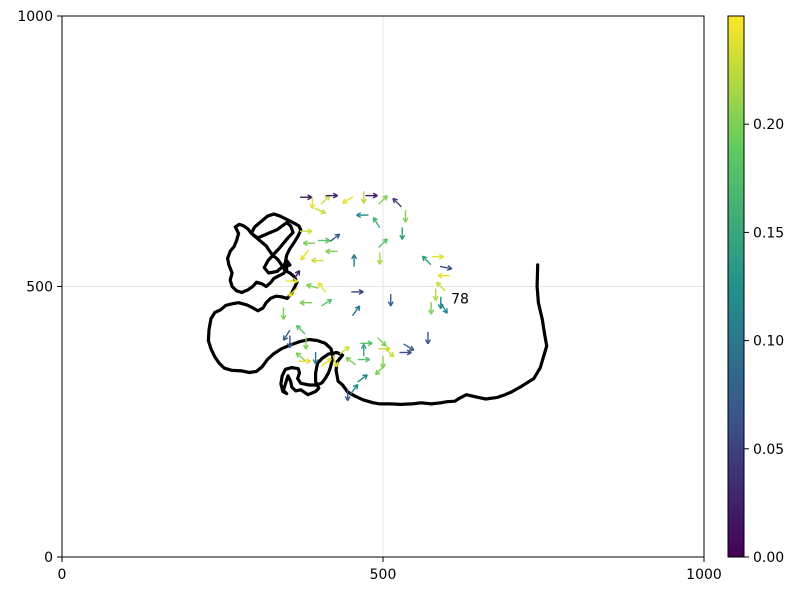 This screenshot has height=600, width=800. Describe the element at coordinates (48, 558) in the screenshot. I see `y-tick-label: 0` at that location.